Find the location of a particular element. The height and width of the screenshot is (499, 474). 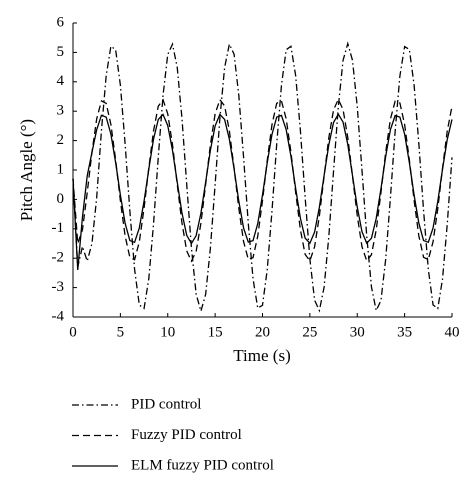

legend-label: Fuzzy PID control is located at coordinates (186, 435).